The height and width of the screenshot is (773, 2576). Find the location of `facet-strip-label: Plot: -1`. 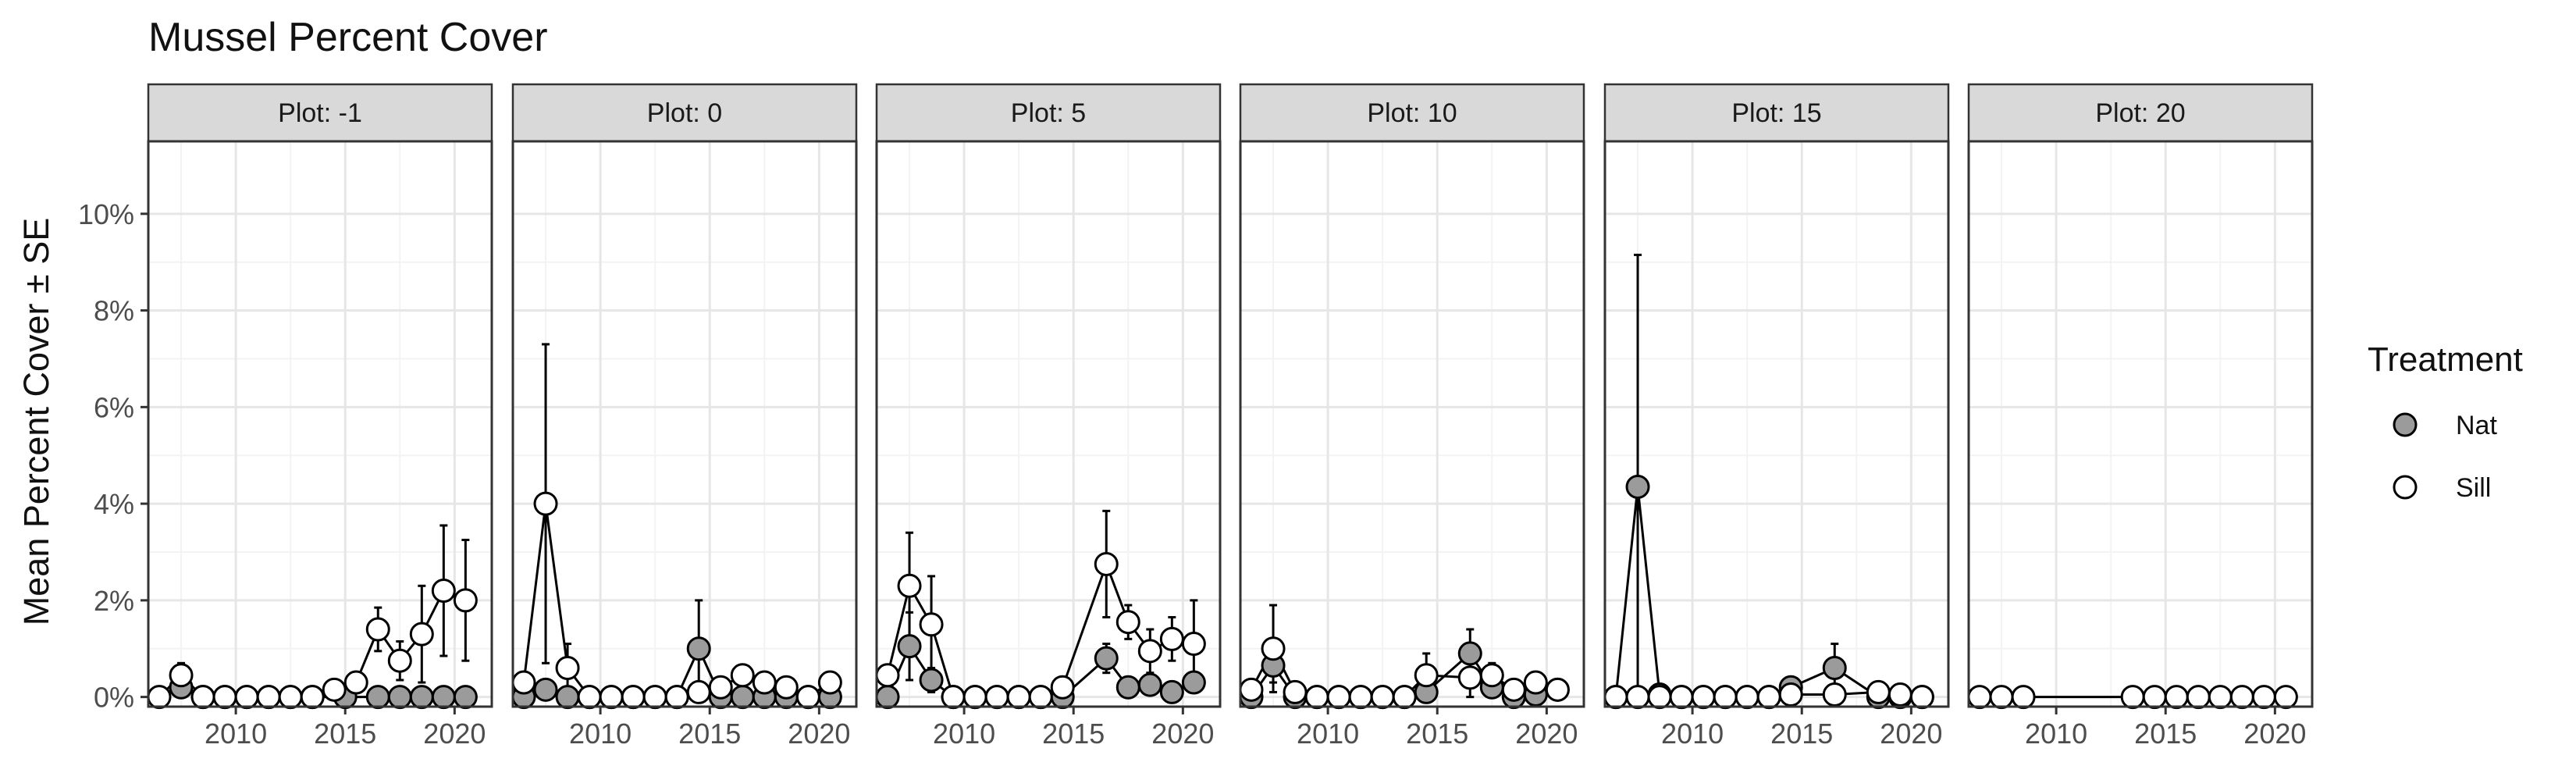

facet-strip-label: Plot: -1 is located at coordinates (320, 113).